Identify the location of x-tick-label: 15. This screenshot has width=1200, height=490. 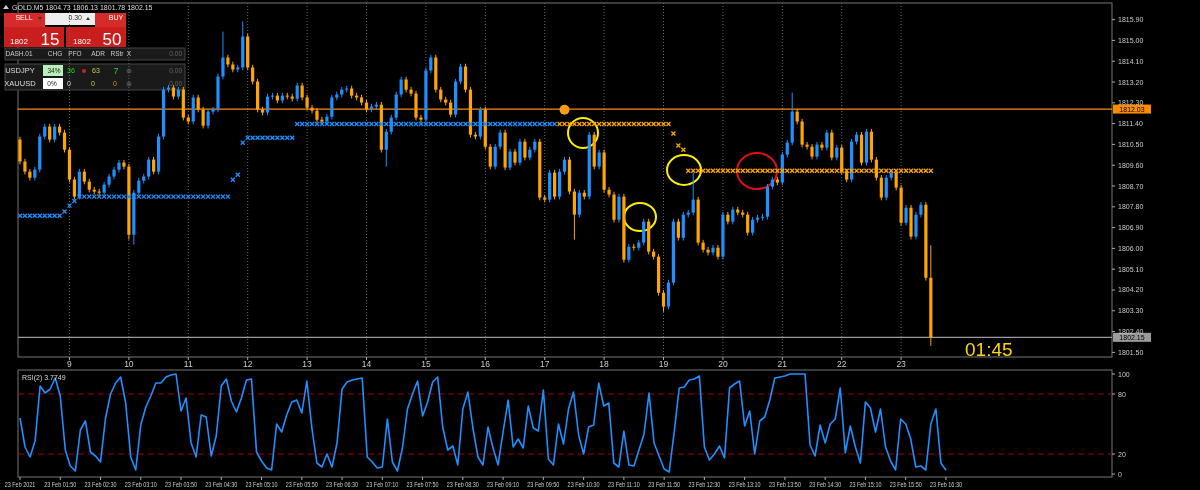
(426, 364).